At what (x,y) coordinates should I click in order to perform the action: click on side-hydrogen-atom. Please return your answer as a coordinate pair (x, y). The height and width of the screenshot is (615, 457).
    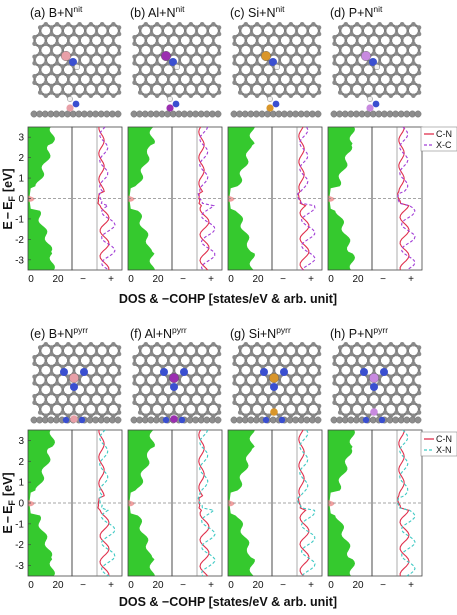
    Looking at the image, I should click on (70, 99).